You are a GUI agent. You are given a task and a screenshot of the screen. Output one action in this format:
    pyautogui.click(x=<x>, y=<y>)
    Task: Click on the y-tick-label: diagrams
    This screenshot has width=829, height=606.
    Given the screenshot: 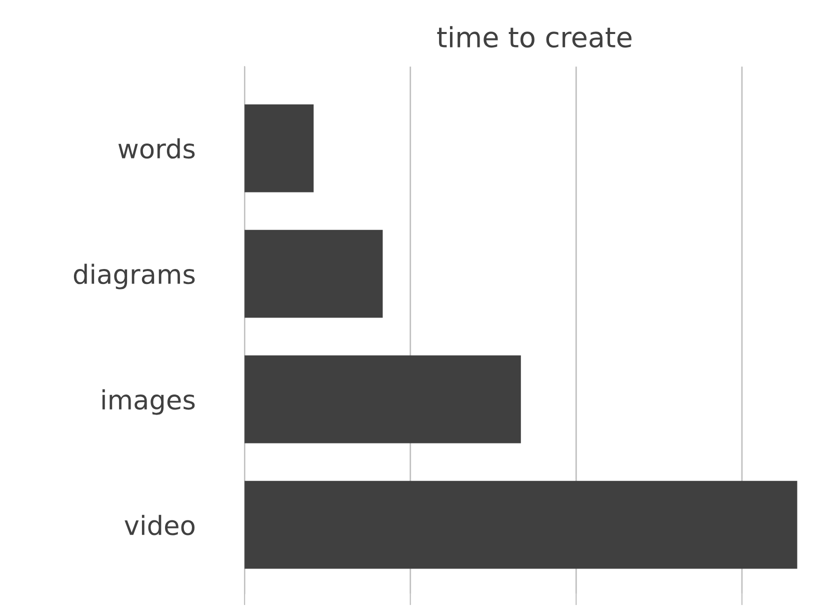 What is the action you would take?
    pyautogui.click(x=134, y=277)
    